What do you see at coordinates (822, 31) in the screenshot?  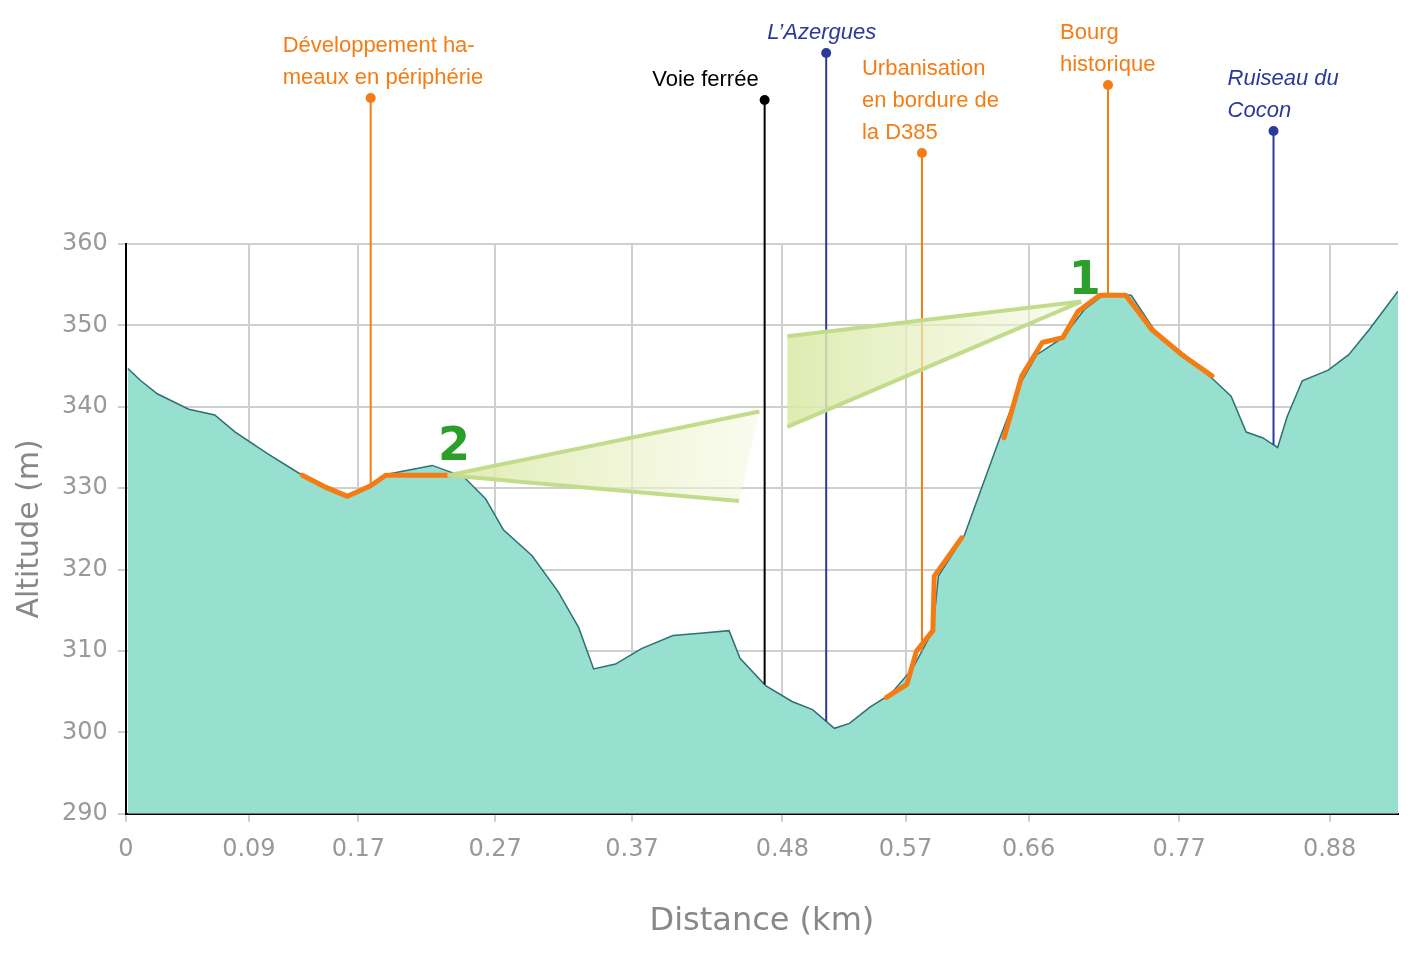 I see `ref-line-label: L’Azergues` at bounding box center [822, 31].